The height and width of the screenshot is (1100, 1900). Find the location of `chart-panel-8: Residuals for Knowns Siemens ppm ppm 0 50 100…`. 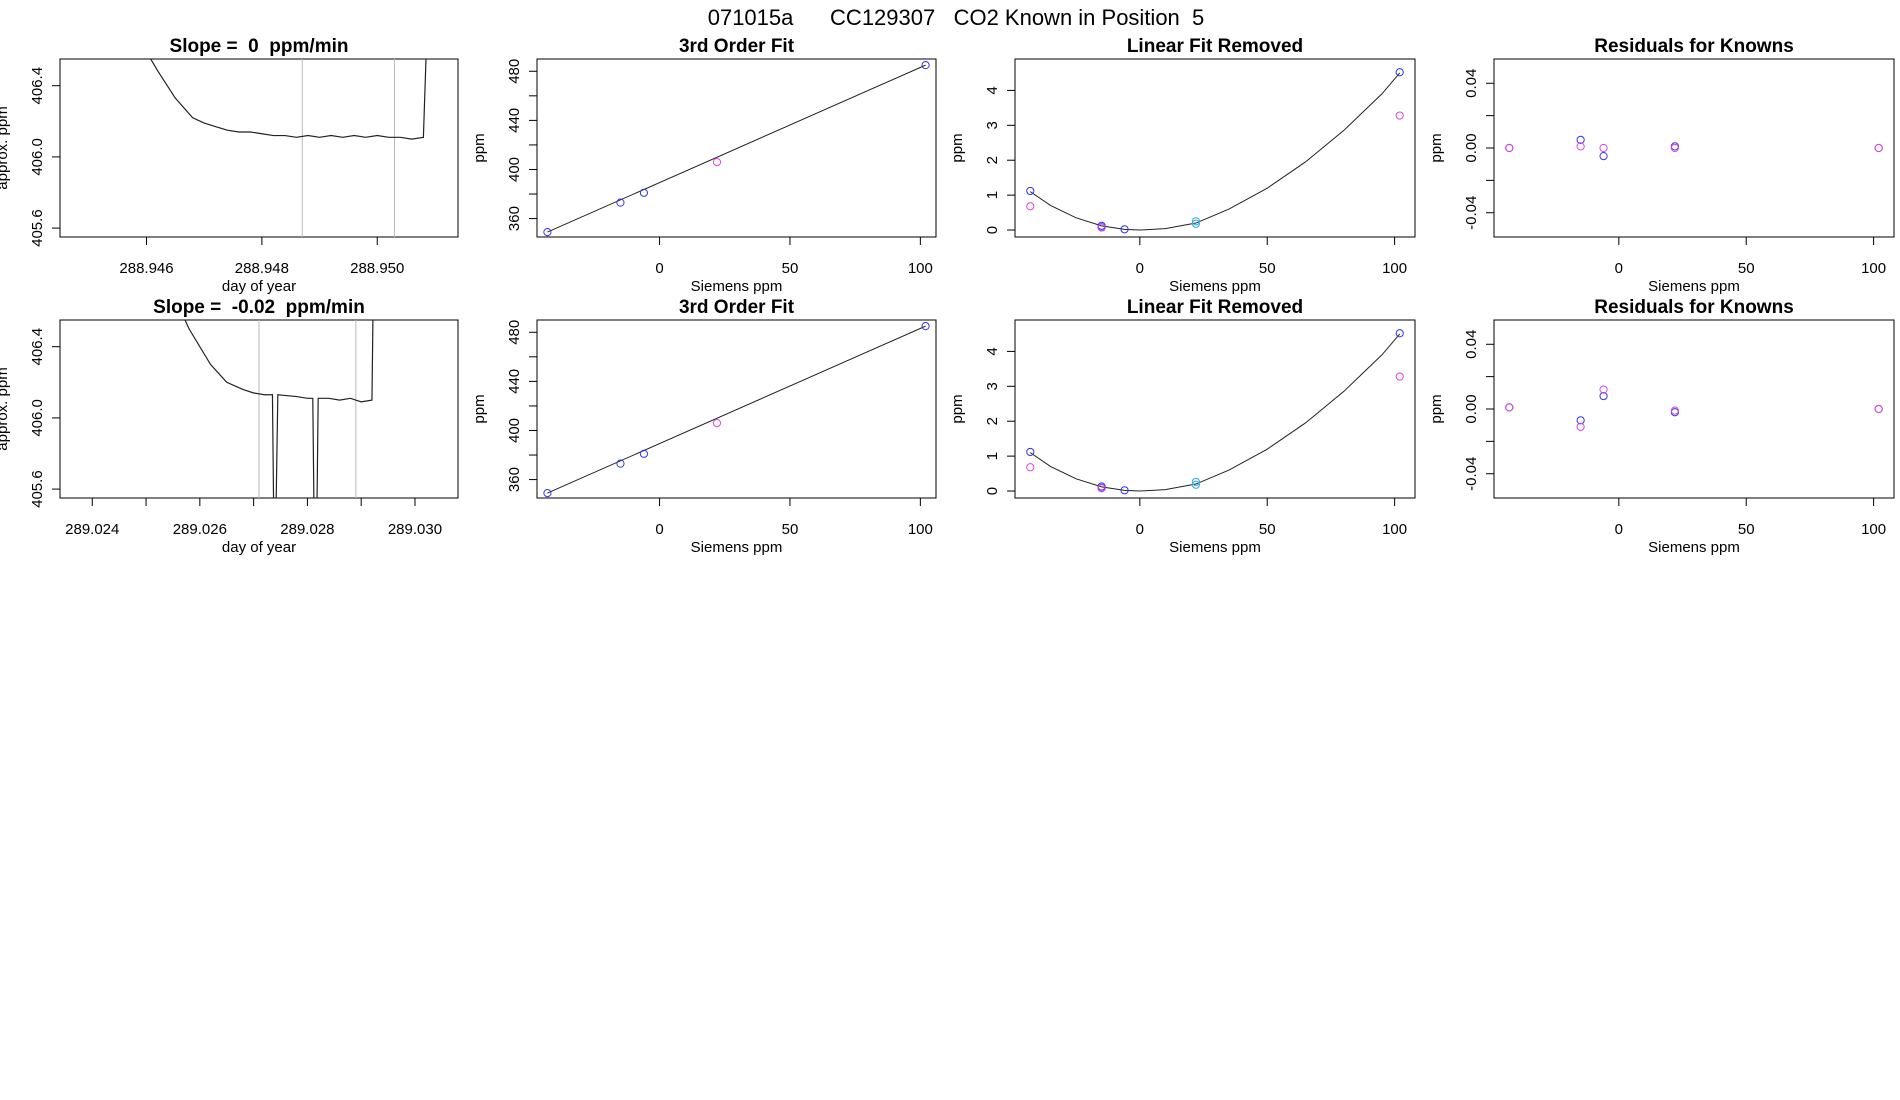

chart-panel-8: Residuals for Knowns Siemens ppm ppm 0 50 100… is located at coordinates (1661, 426).